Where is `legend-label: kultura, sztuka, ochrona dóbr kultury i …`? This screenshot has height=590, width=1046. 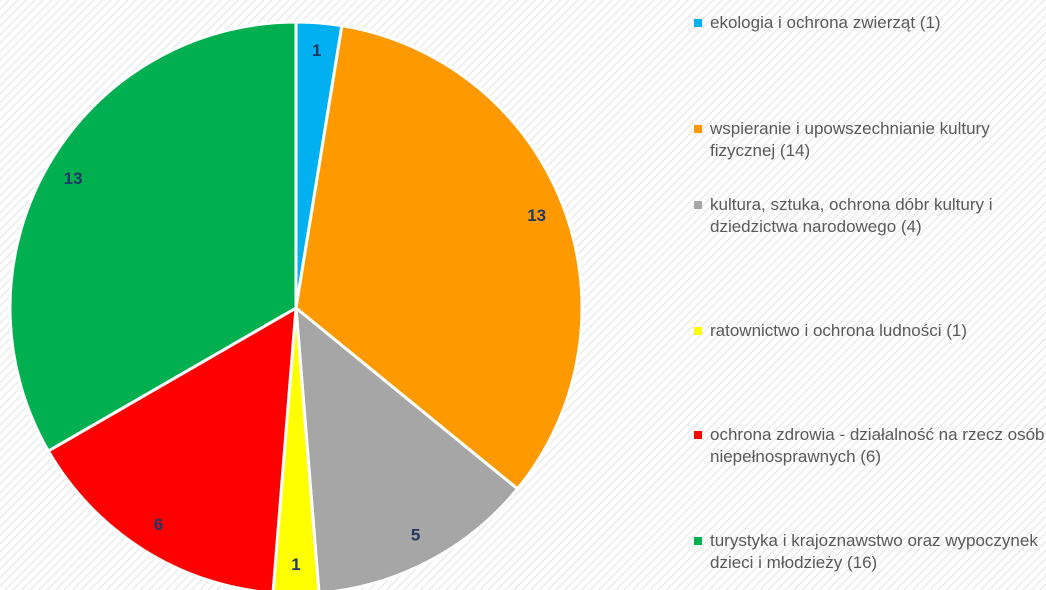
legend-label: kultura, sztuka, ochrona dóbr kultury i … is located at coordinates (851, 215).